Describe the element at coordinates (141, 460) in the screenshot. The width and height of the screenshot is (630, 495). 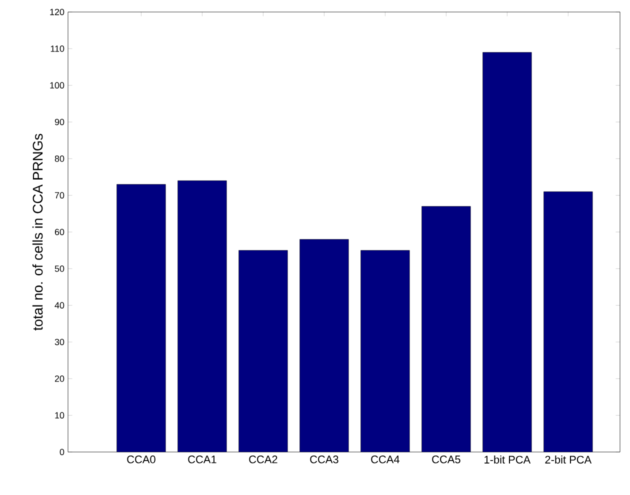
I see `x-tick-label: CCA0` at that location.